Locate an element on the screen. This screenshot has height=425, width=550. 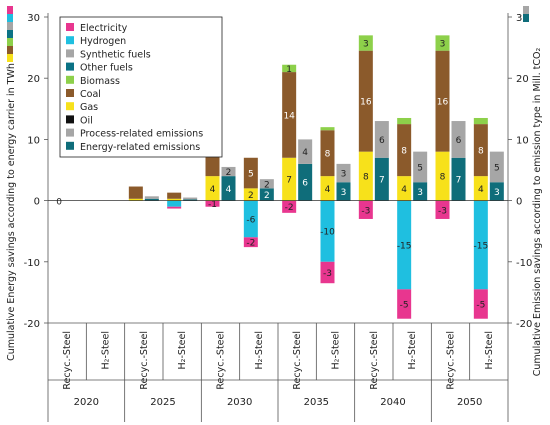
energy-data-label: 1 is located at coordinates (289, 70).